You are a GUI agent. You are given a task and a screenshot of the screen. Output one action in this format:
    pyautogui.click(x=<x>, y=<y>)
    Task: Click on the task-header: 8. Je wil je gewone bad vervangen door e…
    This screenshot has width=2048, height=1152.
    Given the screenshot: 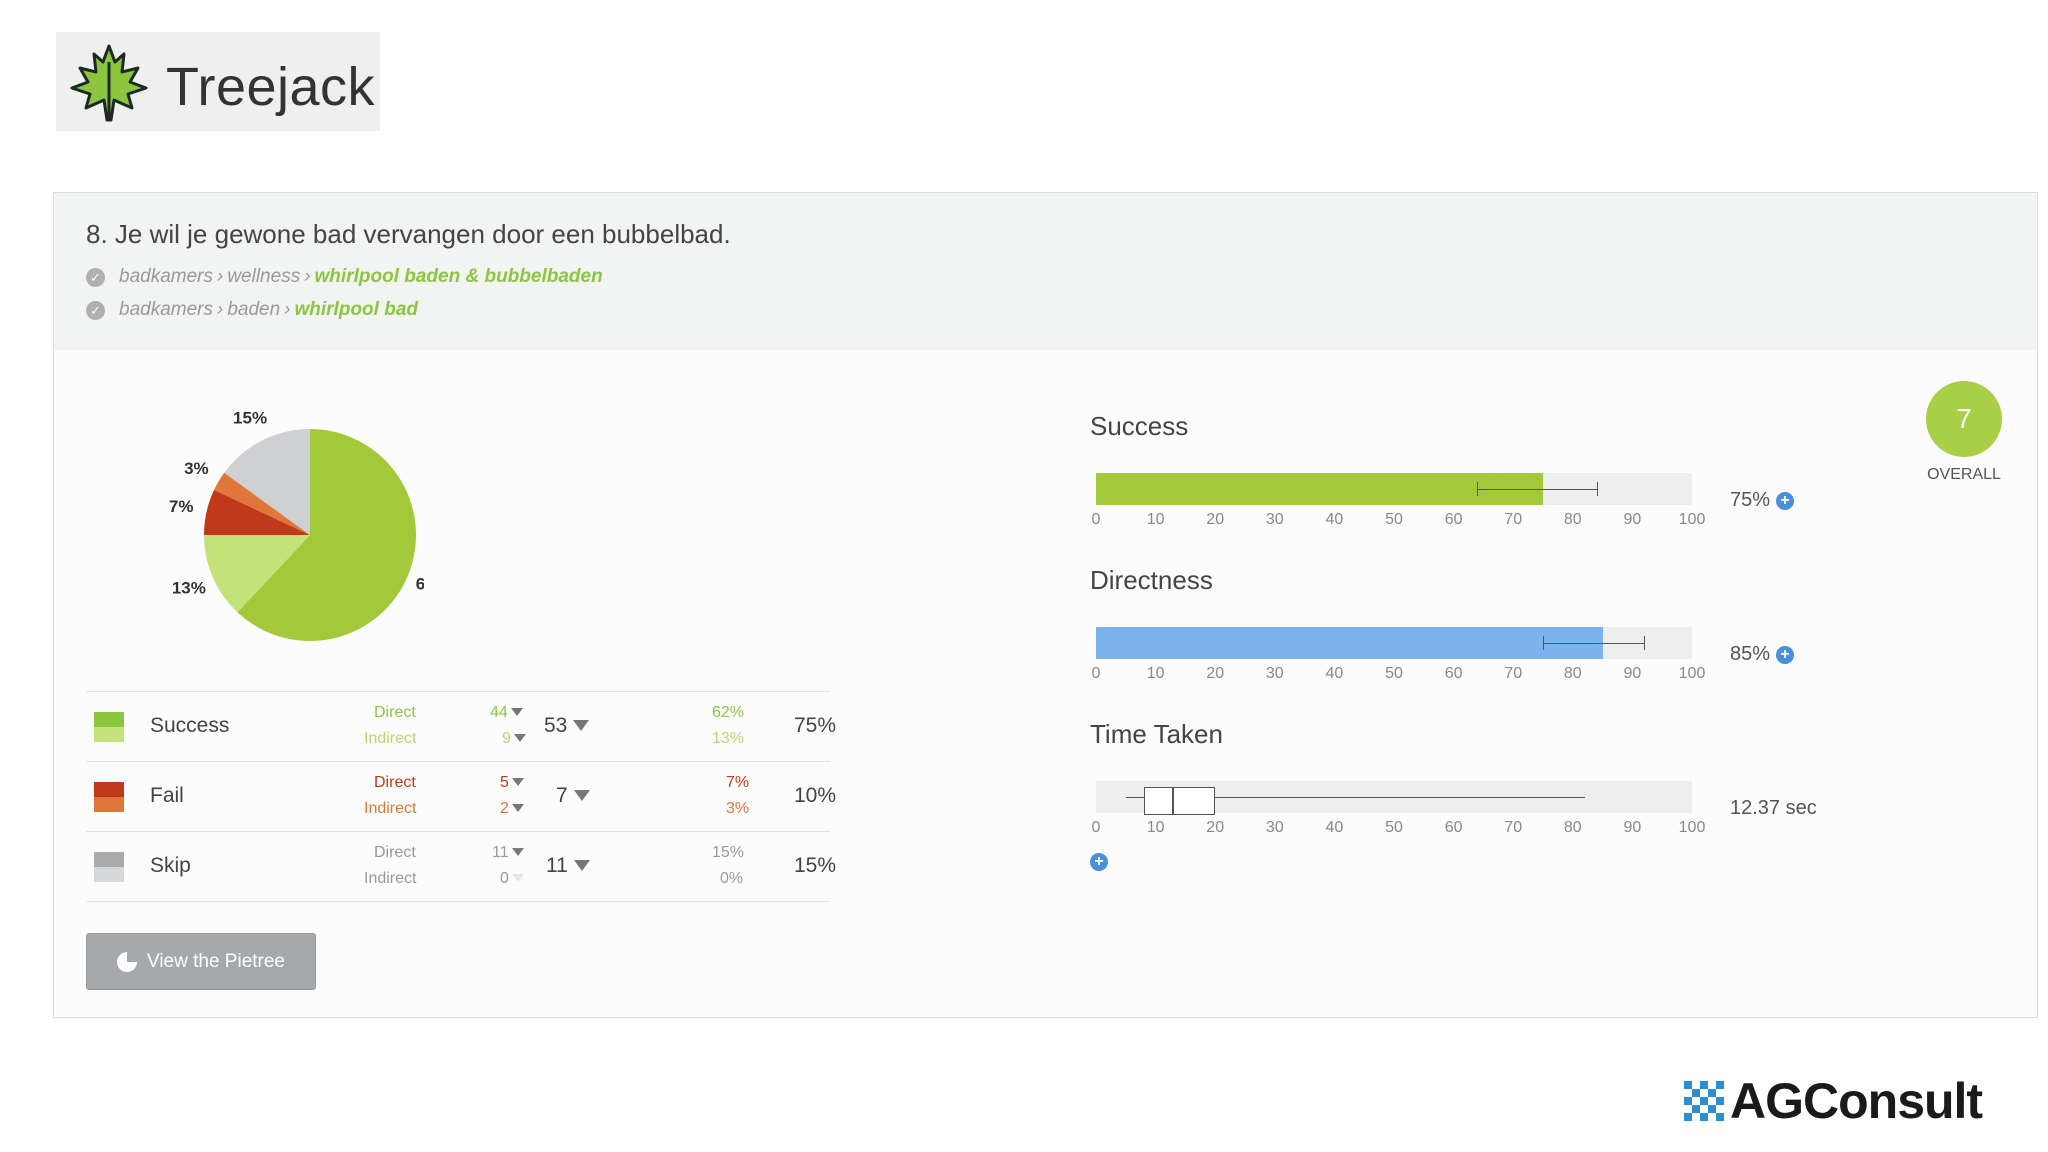 What is the action you would take?
    pyautogui.click(x=1045, y=271)
    